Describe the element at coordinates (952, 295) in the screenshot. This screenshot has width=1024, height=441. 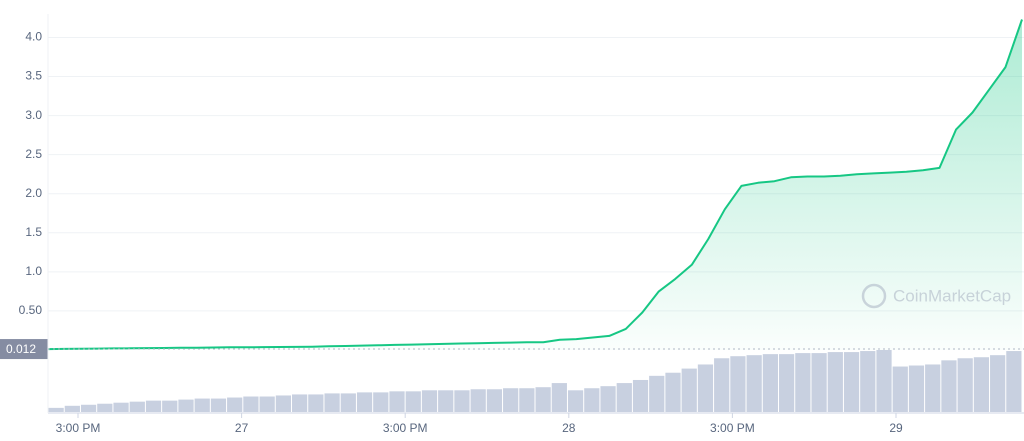
I see `watermark-text: CoinMarketCap` at that location.